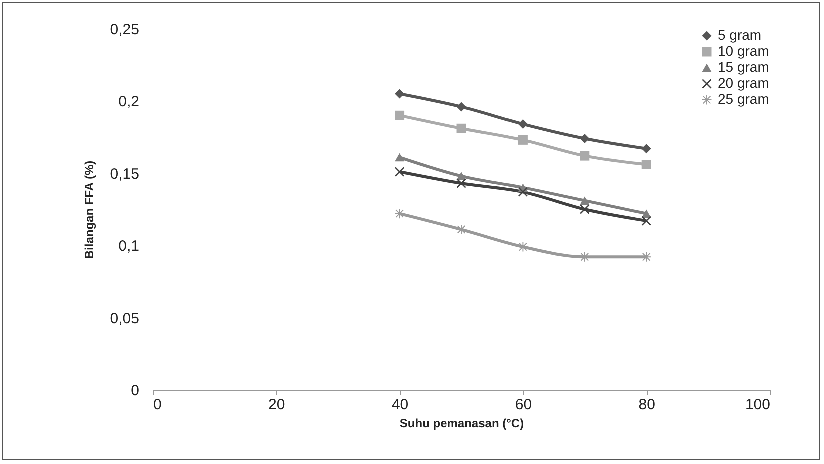 The image size is (824, 464). What do you see at coordinates (135, 391) in the screenshot?
I see `y-tick-label: 0` at bounding box center [135, 391].